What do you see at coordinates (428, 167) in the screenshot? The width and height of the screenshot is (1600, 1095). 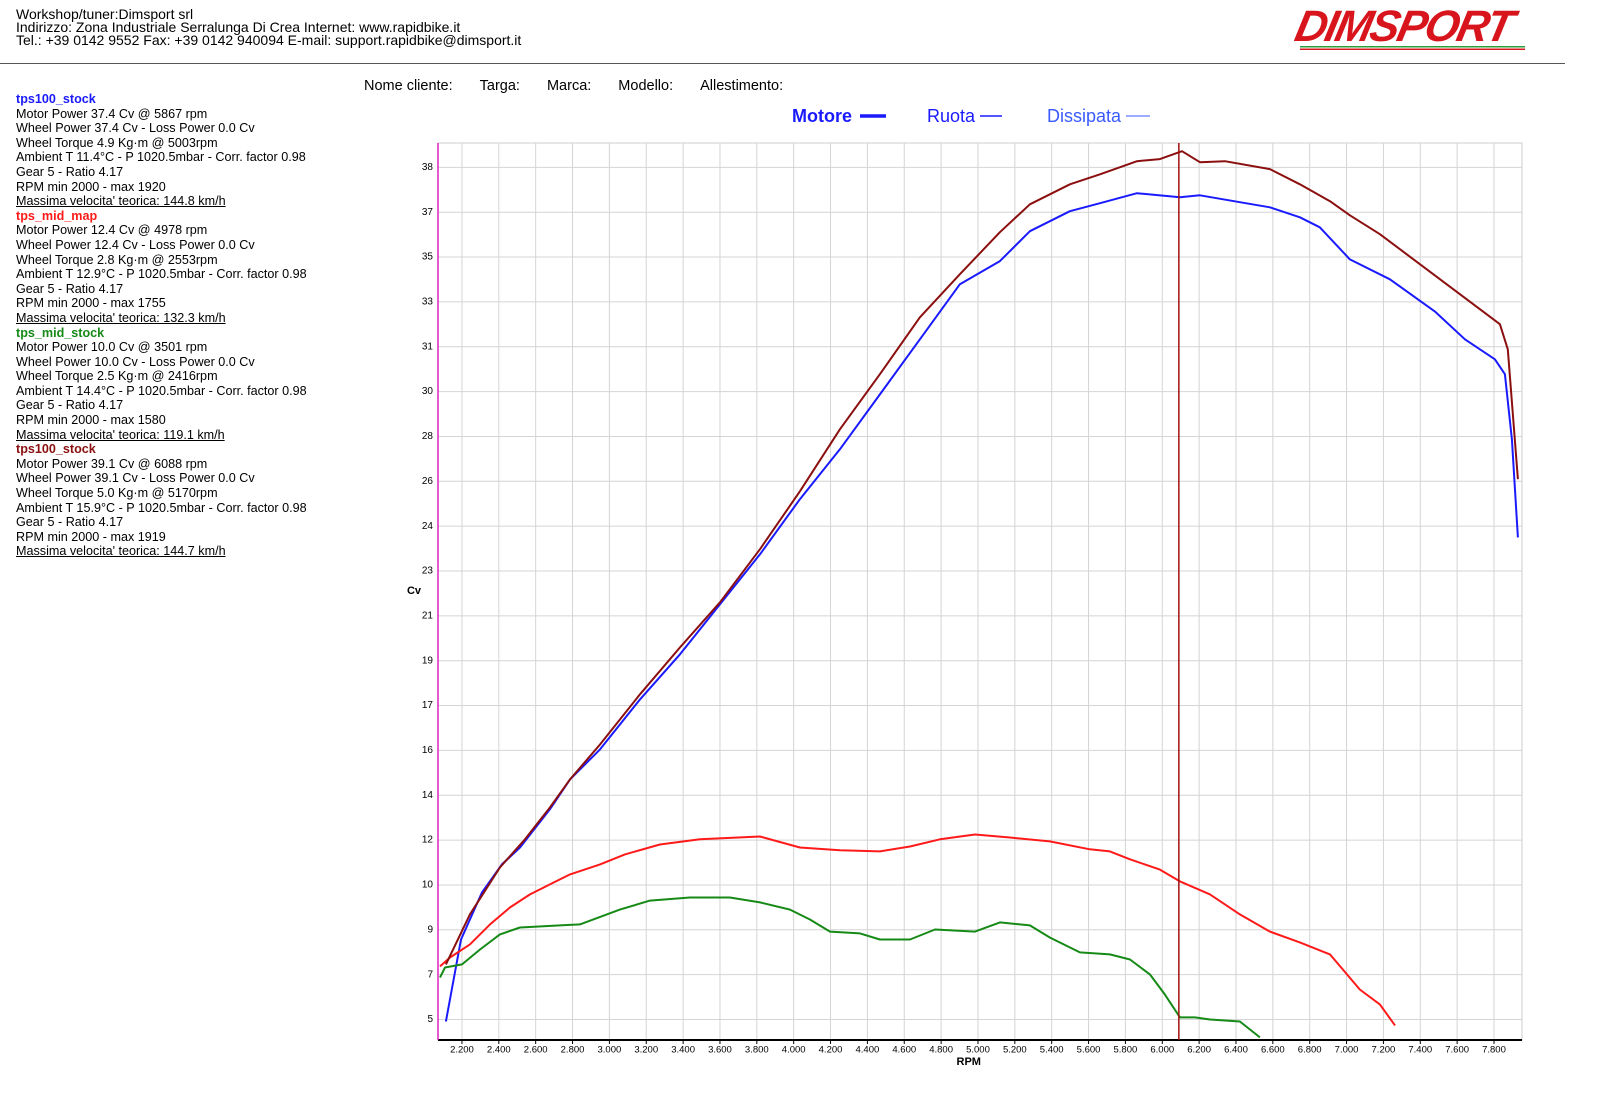 I see `y-tick-label: 38` at bounding box center [428, 167].